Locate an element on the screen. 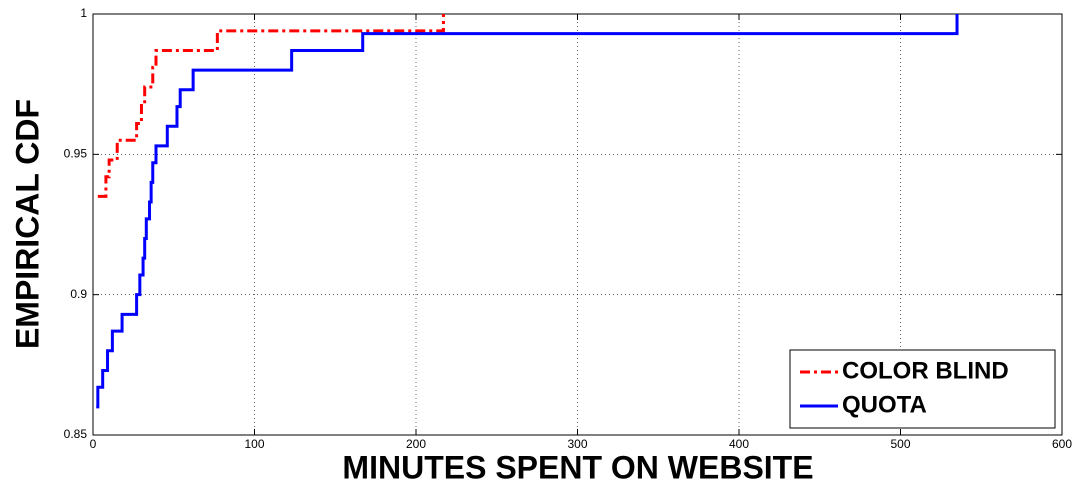 The height and width of the screenshot is (496, 1078). x-tick-label: 100 is located at coordinates (254, 444).